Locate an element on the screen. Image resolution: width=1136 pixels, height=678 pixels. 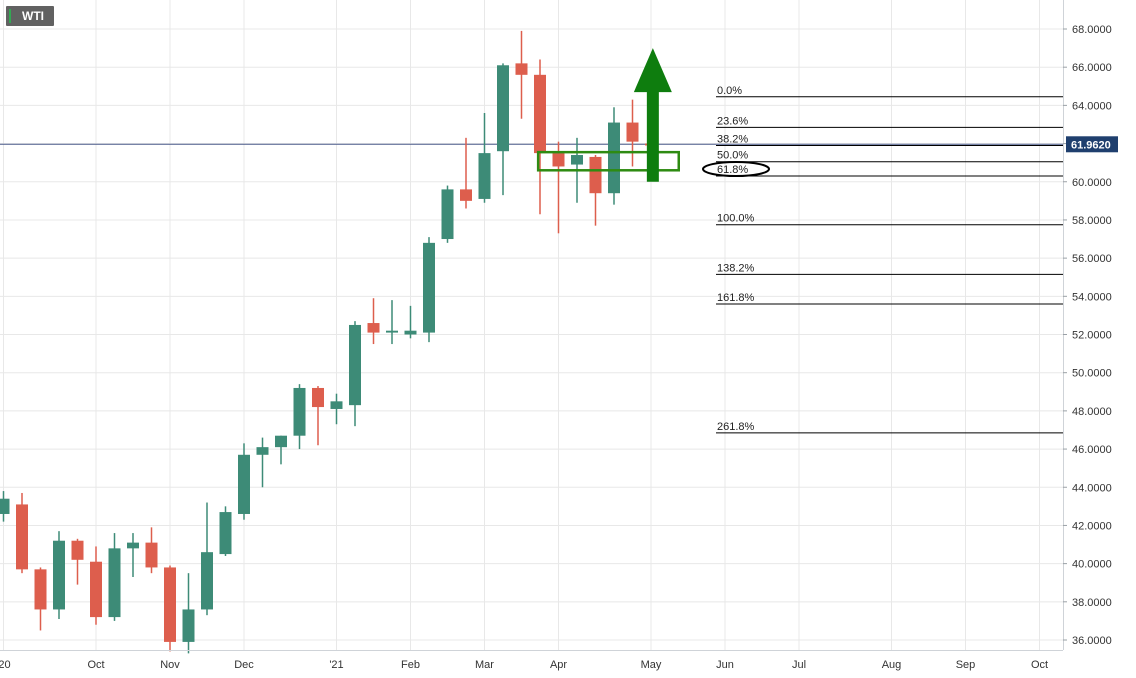
fib-level-label: 138.2% is located at coordinates (736, 268).